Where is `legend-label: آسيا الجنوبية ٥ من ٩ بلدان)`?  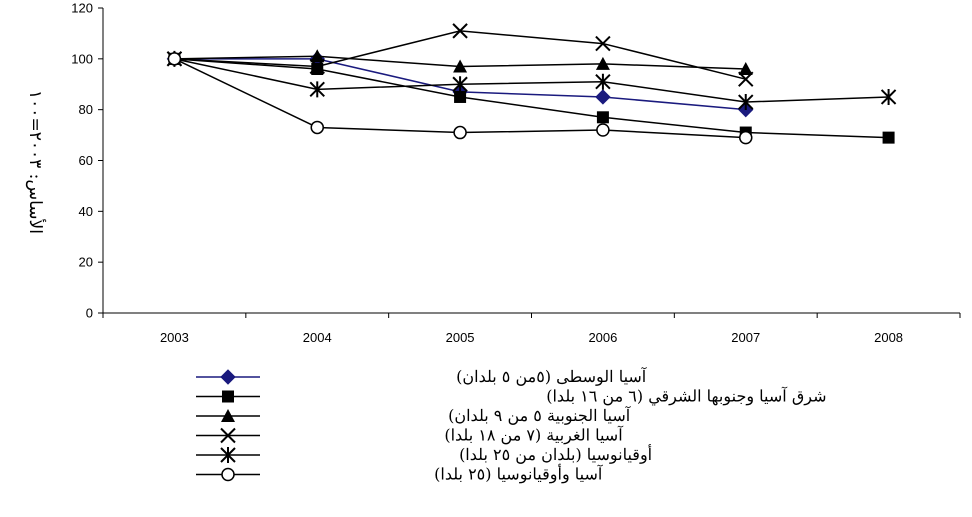
legend-label: آسيا الجنوبية ٥ من ٩ بلدان) is located at coordinates (540, 415).